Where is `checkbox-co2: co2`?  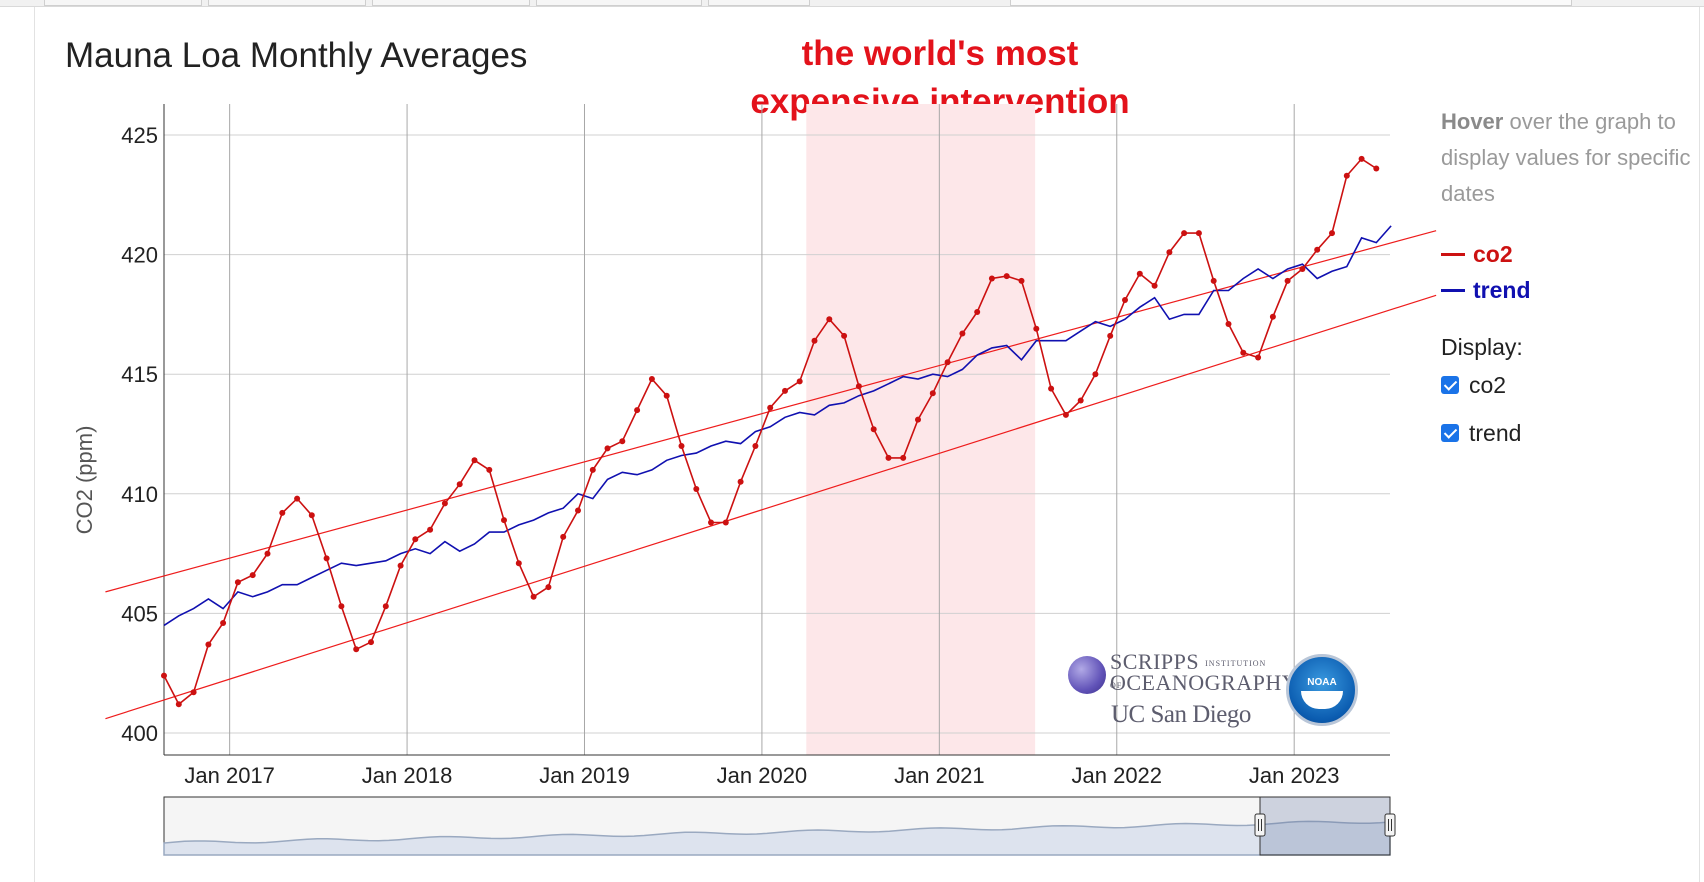
checkbox-co2: co2 is located at coordinates (1566, 385).